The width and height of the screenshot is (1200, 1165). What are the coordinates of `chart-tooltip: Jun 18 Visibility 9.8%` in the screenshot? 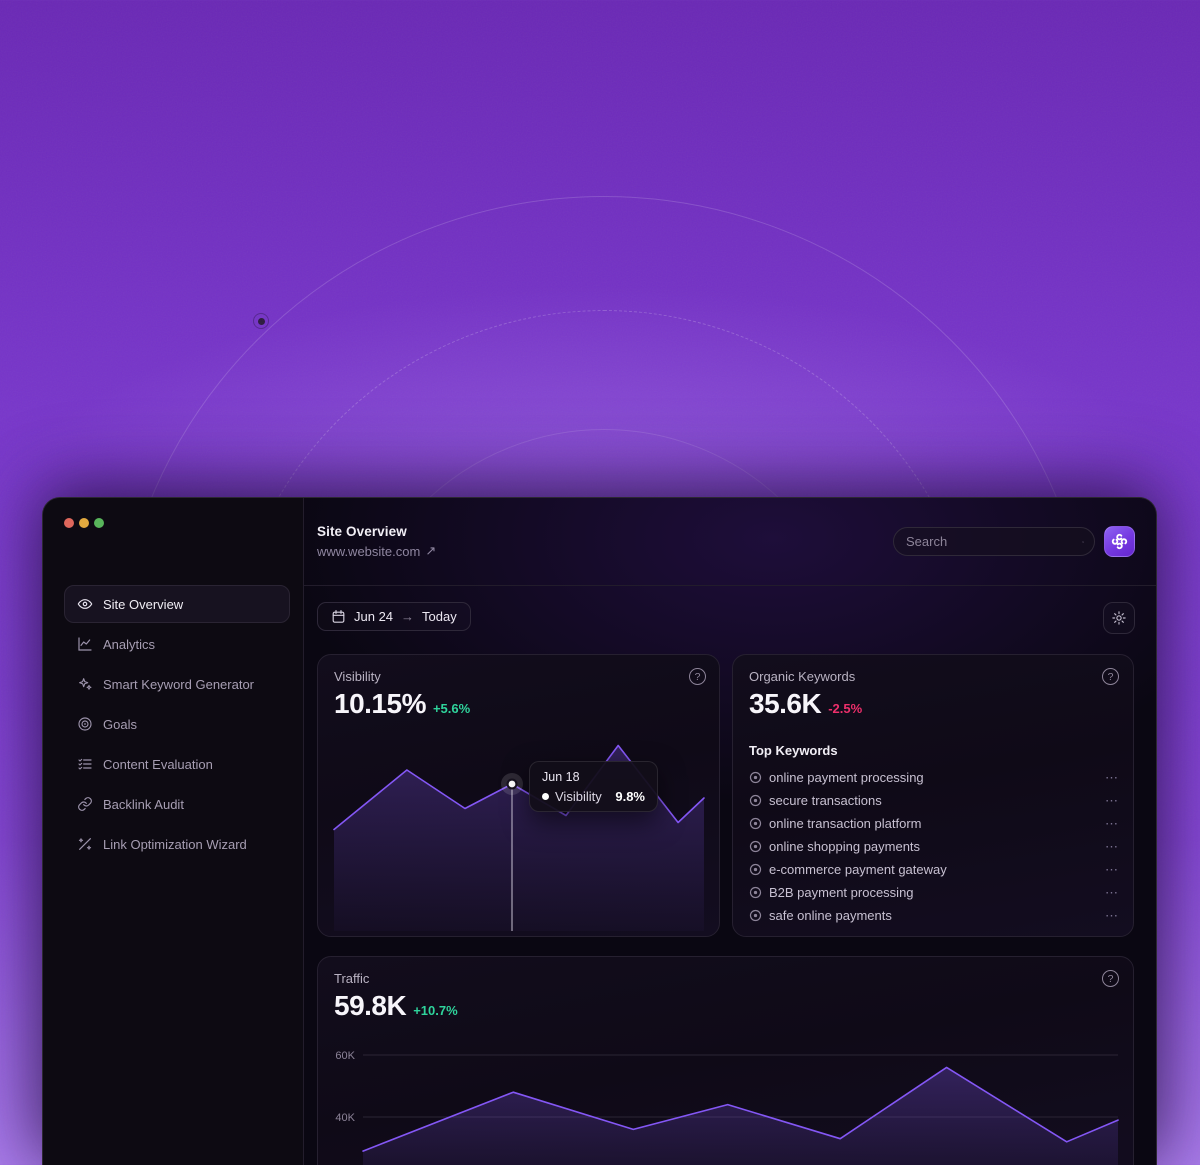 It's located at (593, 786).